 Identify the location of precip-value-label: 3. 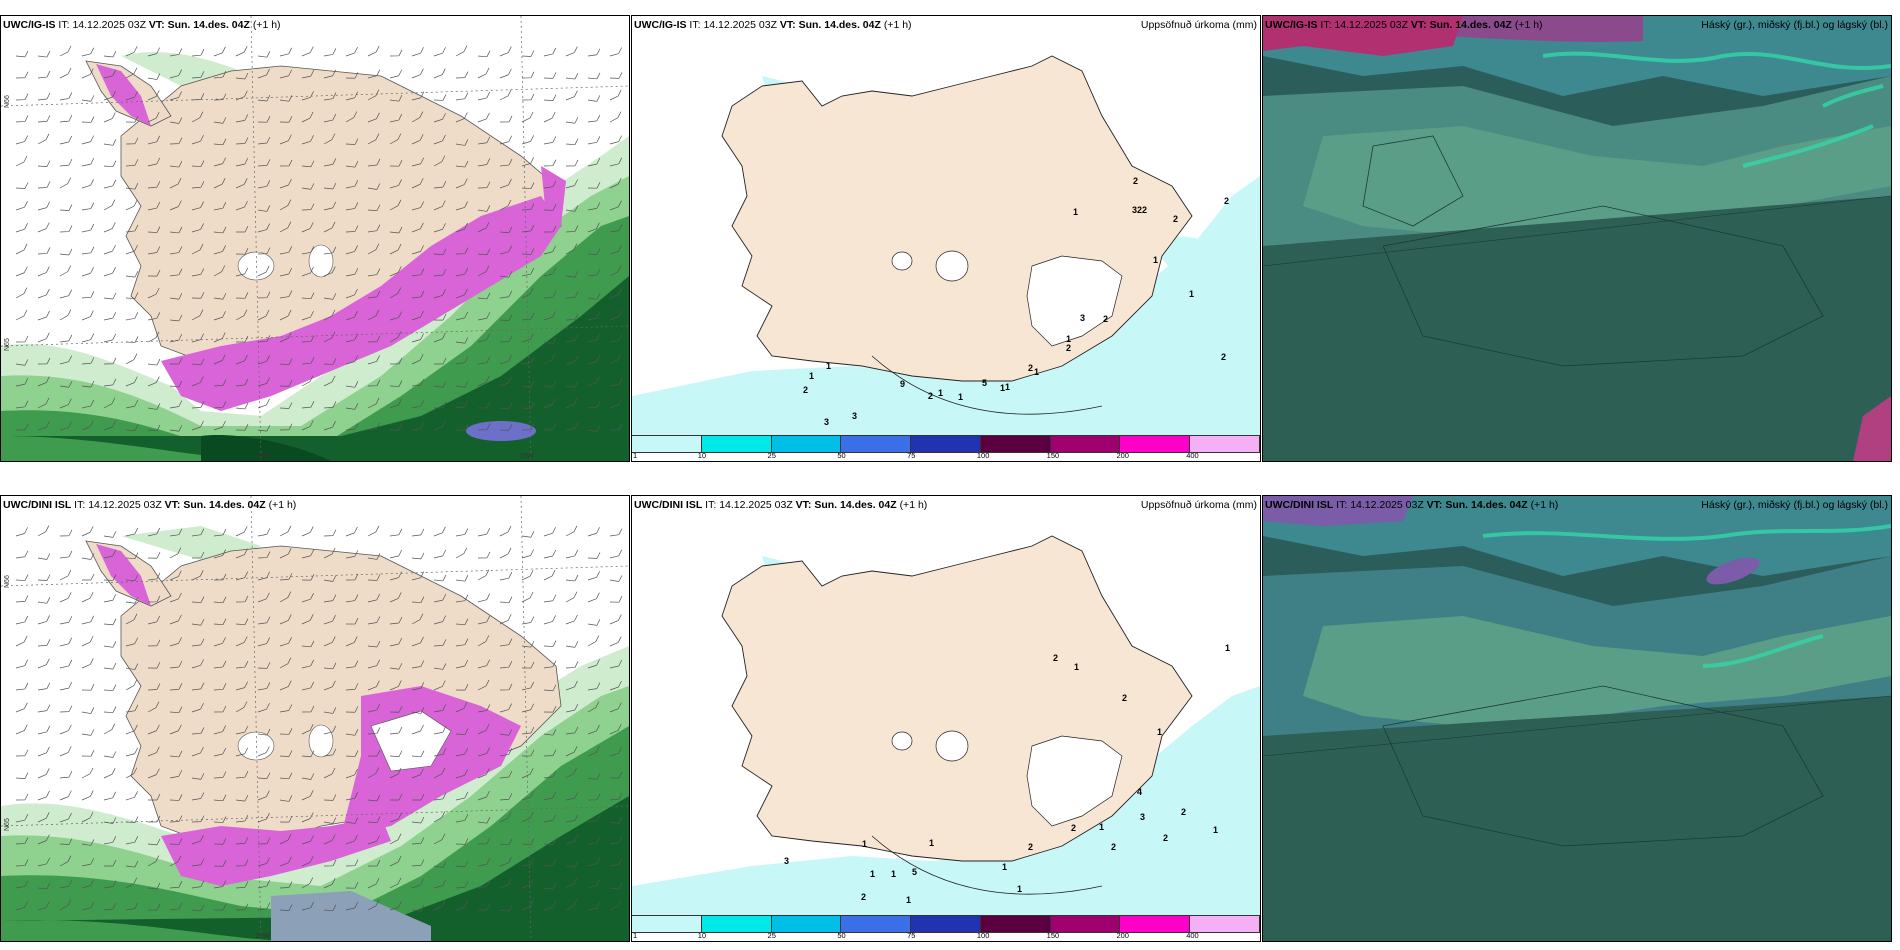
(1082, 318).